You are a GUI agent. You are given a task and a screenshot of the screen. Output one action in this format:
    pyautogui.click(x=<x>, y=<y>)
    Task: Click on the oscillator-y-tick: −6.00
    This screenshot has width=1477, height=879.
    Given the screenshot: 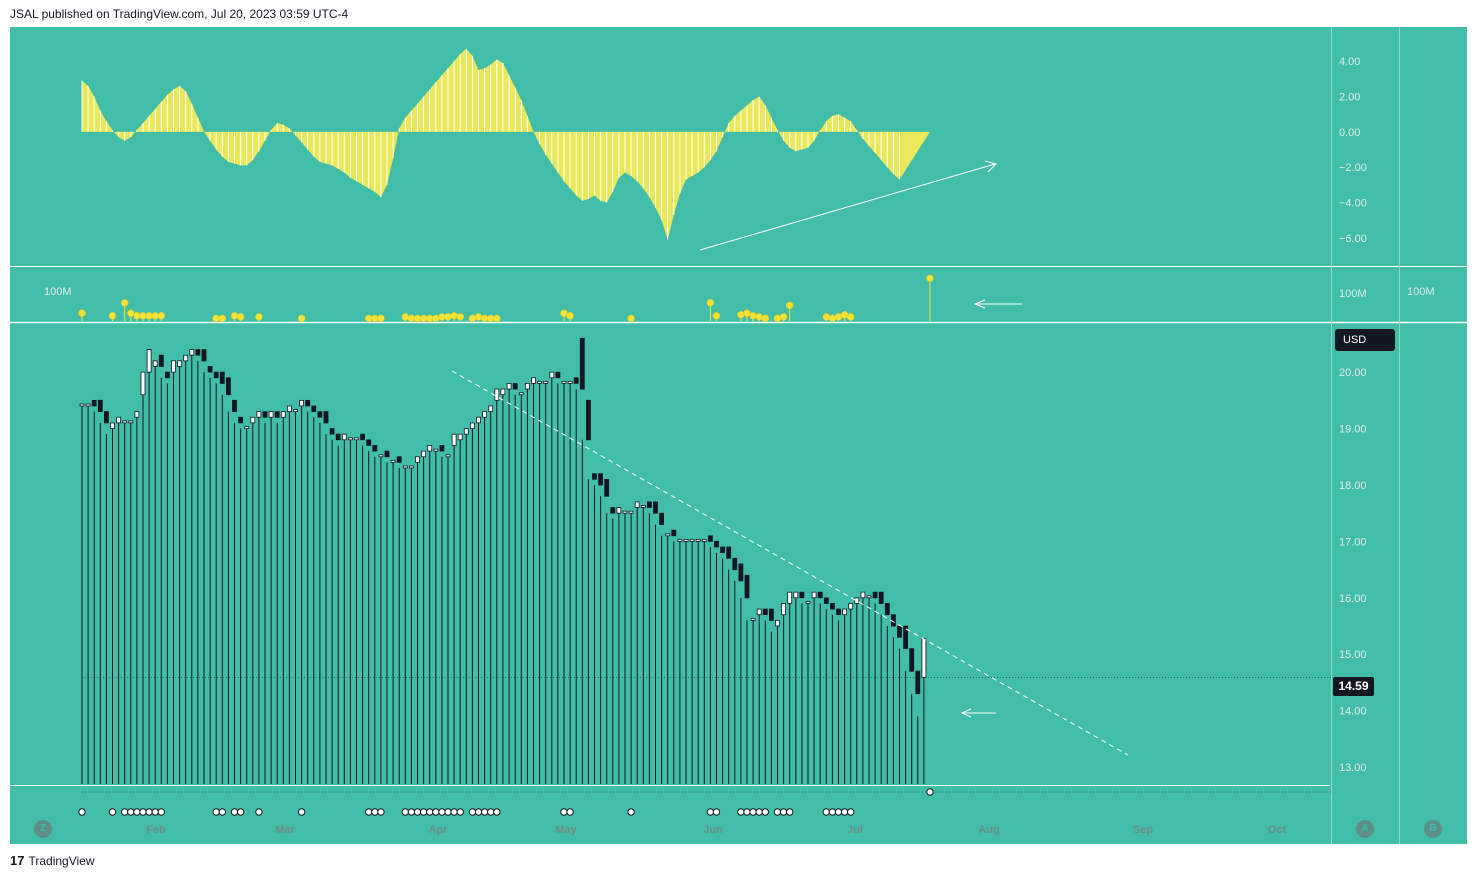 What is the action you would take?
    pyautogui.click(x=1353, y=239)
    